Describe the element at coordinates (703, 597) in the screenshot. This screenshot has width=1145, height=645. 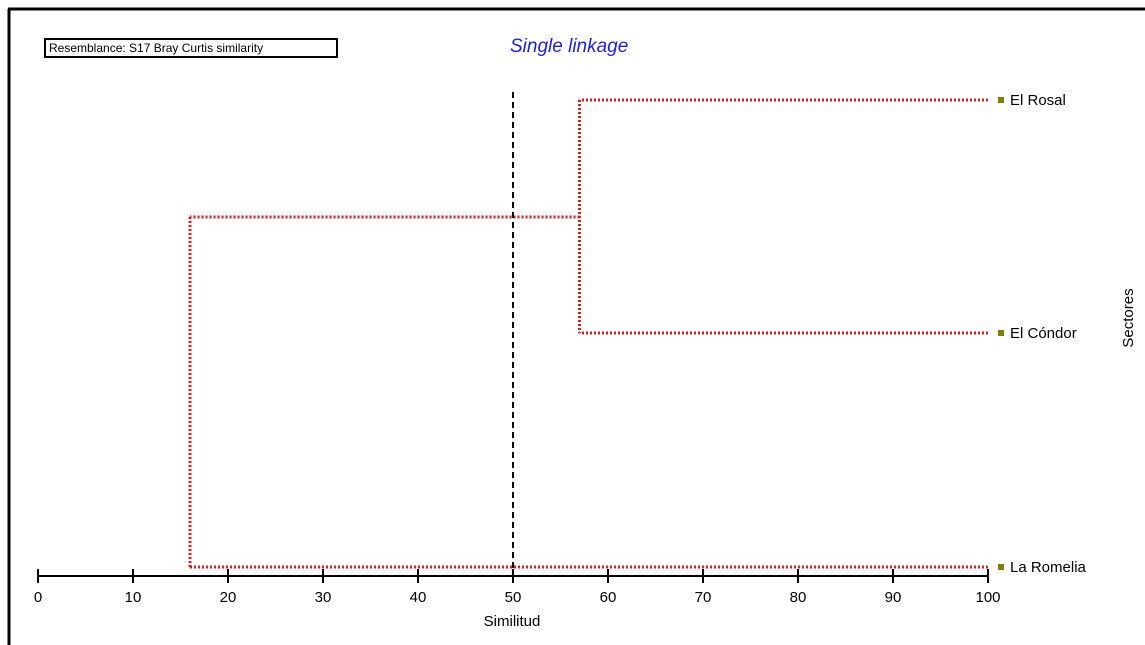
I see `x-tick-label: 70` at that location.